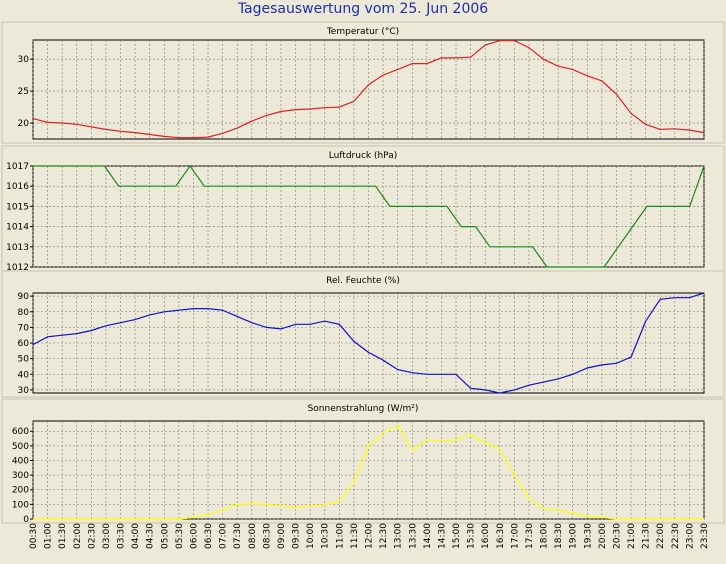  Describe the element at coordinates (355, 536) in the screenshot. I see `x-tick-label: 11:30` at that location.